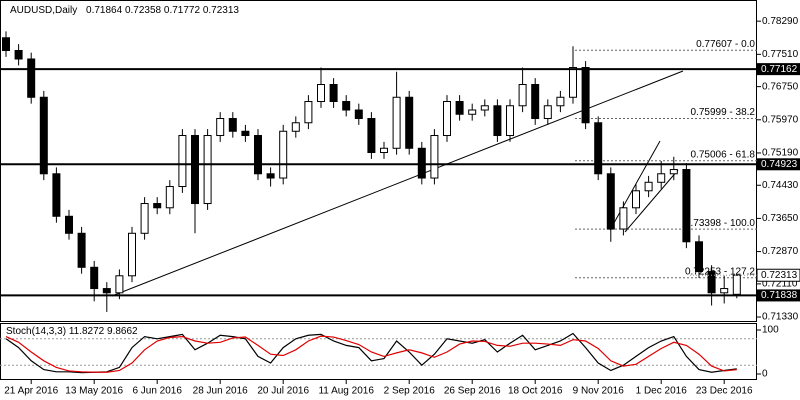 The width and height of the screenshot is (800, 400). What do you see at coordinates (182, 10) in the screenshot?
I see `low: 0.71772` at bounding box center [182, 10].